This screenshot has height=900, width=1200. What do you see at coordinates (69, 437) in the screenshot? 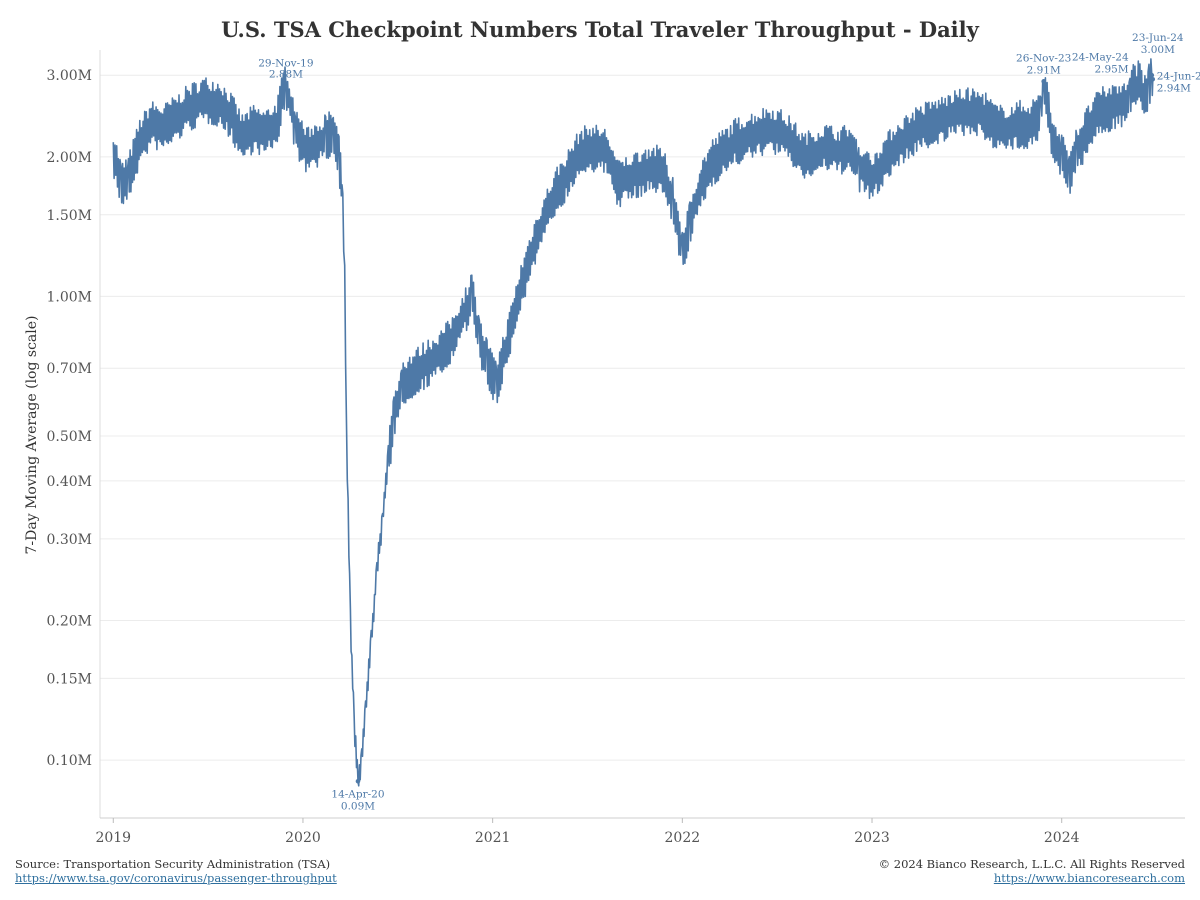
I see `y-tick-label: 0.50M` at bounding box center [69, 437].